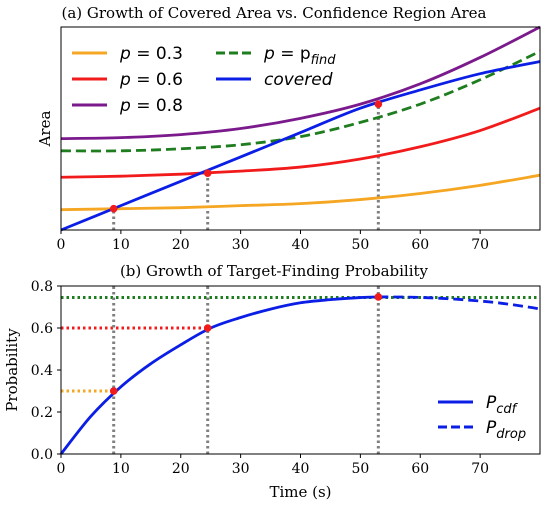 The height and width of the screenshot is (508, 548). I want to click on x-tick-label-a: 70, so click(480, 245).